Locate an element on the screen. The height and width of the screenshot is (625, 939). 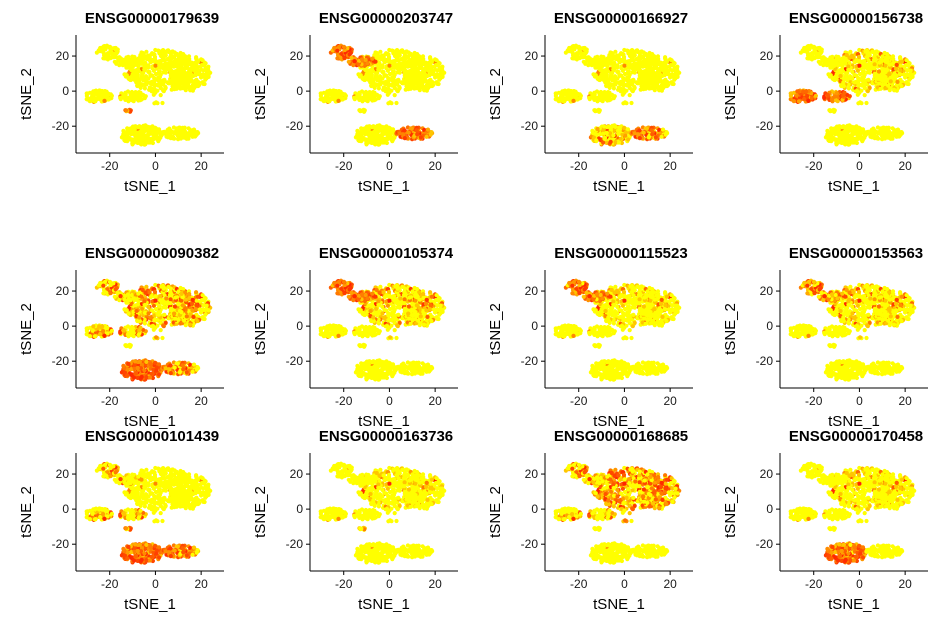
y-tick-label: -20 is located at coordinates (765, 126).